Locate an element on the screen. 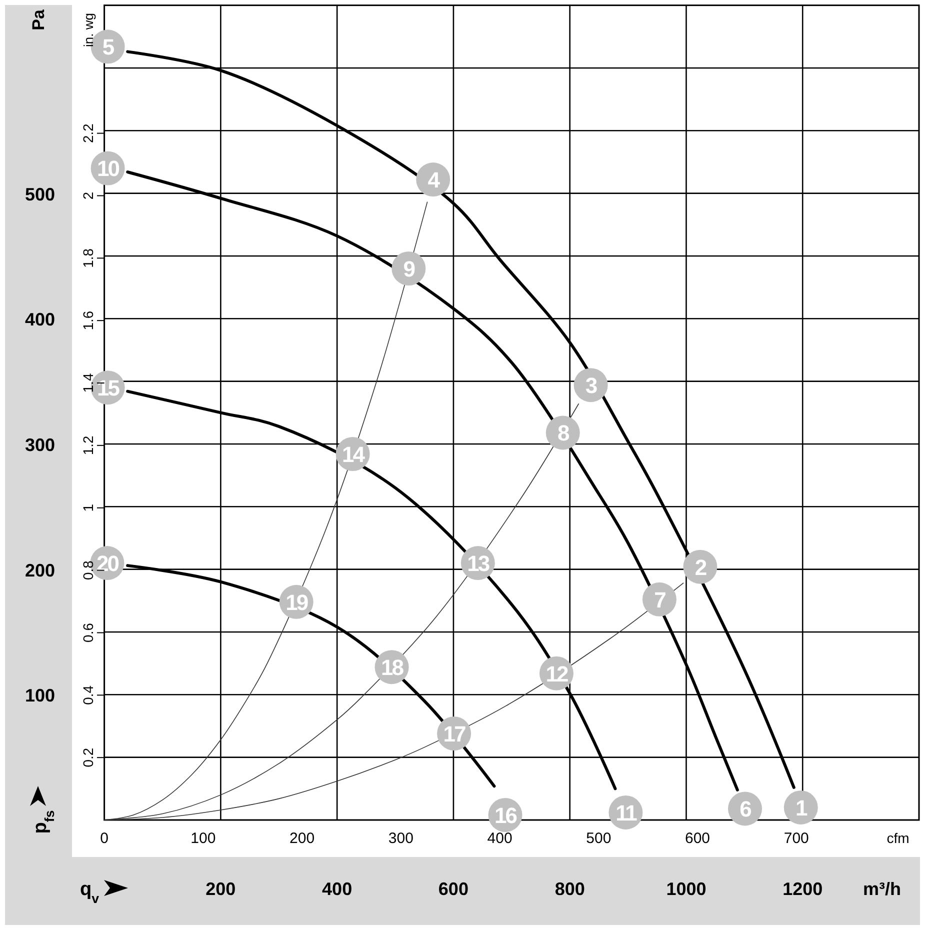 The width and height of the screenshot is (927, 930). annotation: 6 is located at coordinates (746, 809).